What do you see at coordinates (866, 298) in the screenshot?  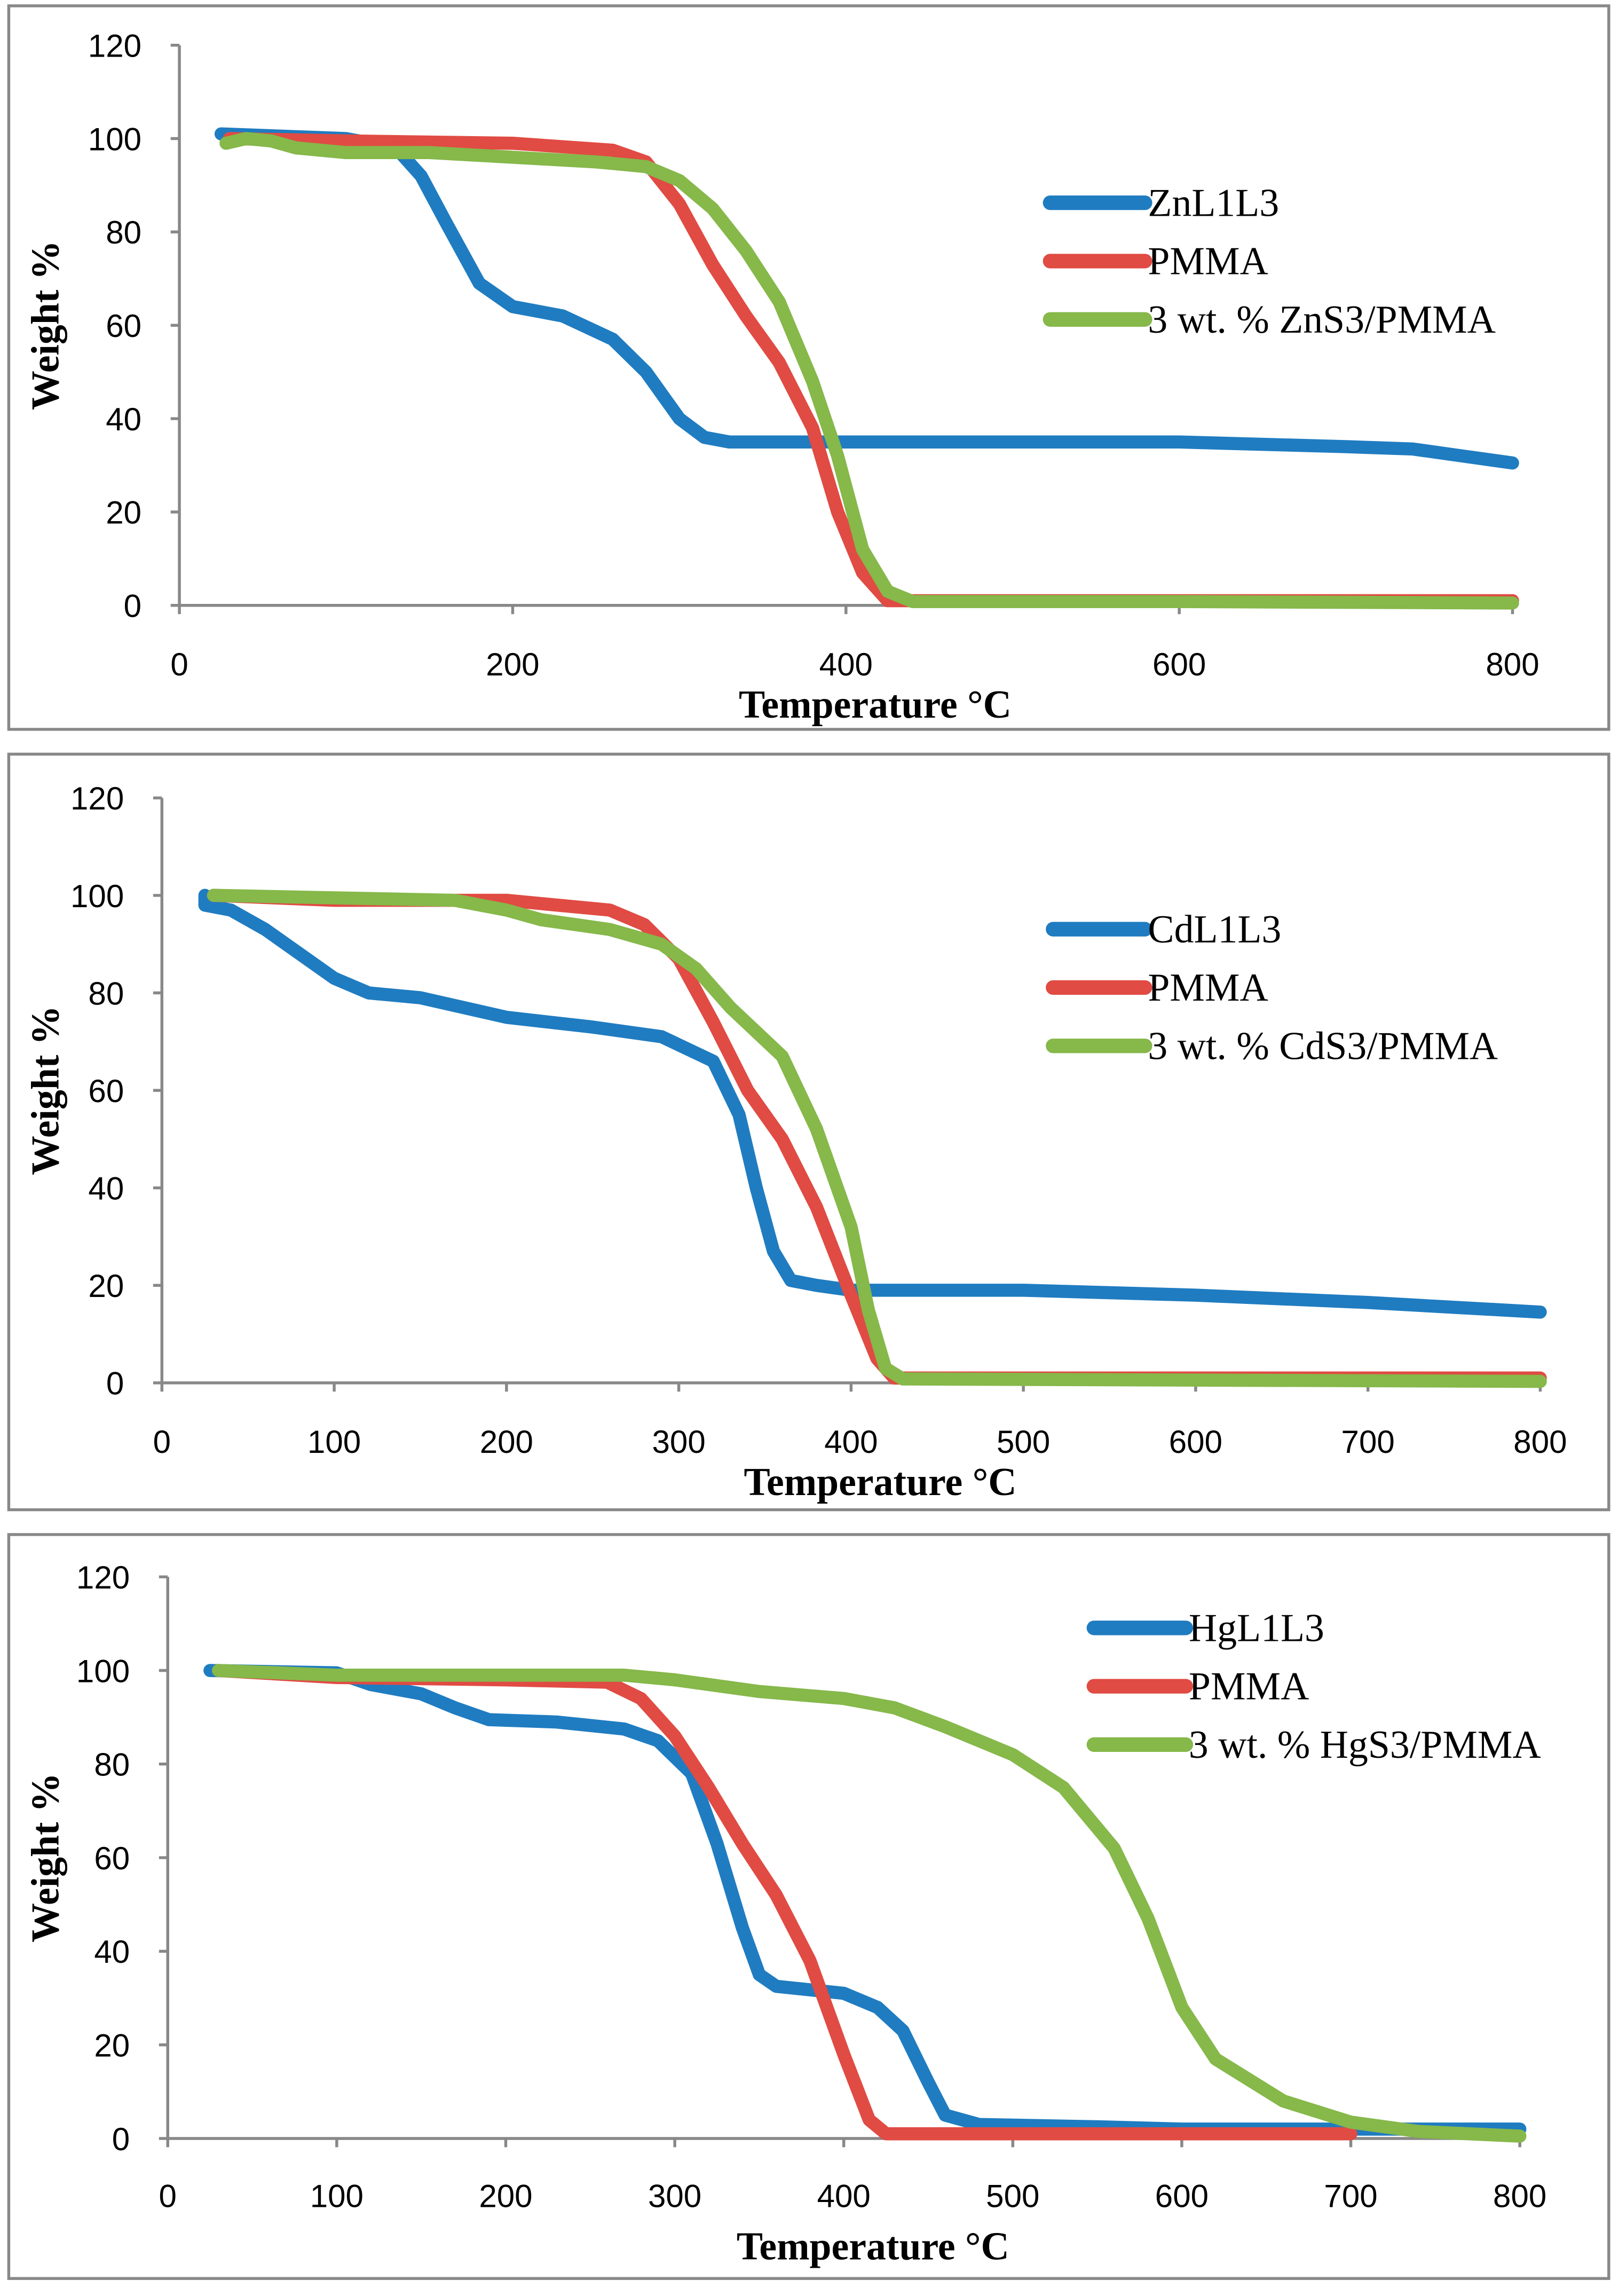 I see `series-line-znl1l3` at bounding box center [866, 298].